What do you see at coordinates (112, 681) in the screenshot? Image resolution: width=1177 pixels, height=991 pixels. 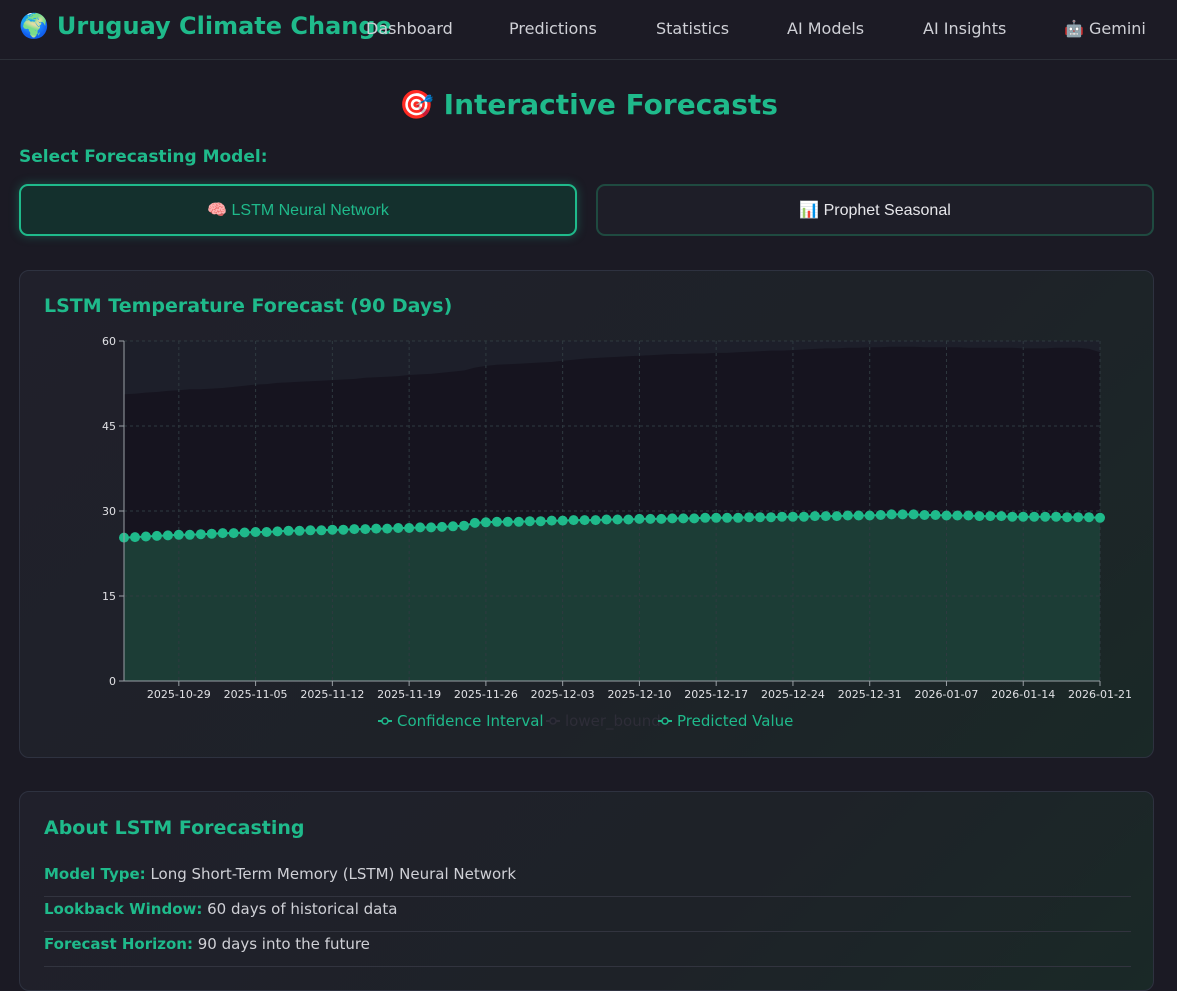 I see `y-tick-label: 0` at bounding box center [112, 681].